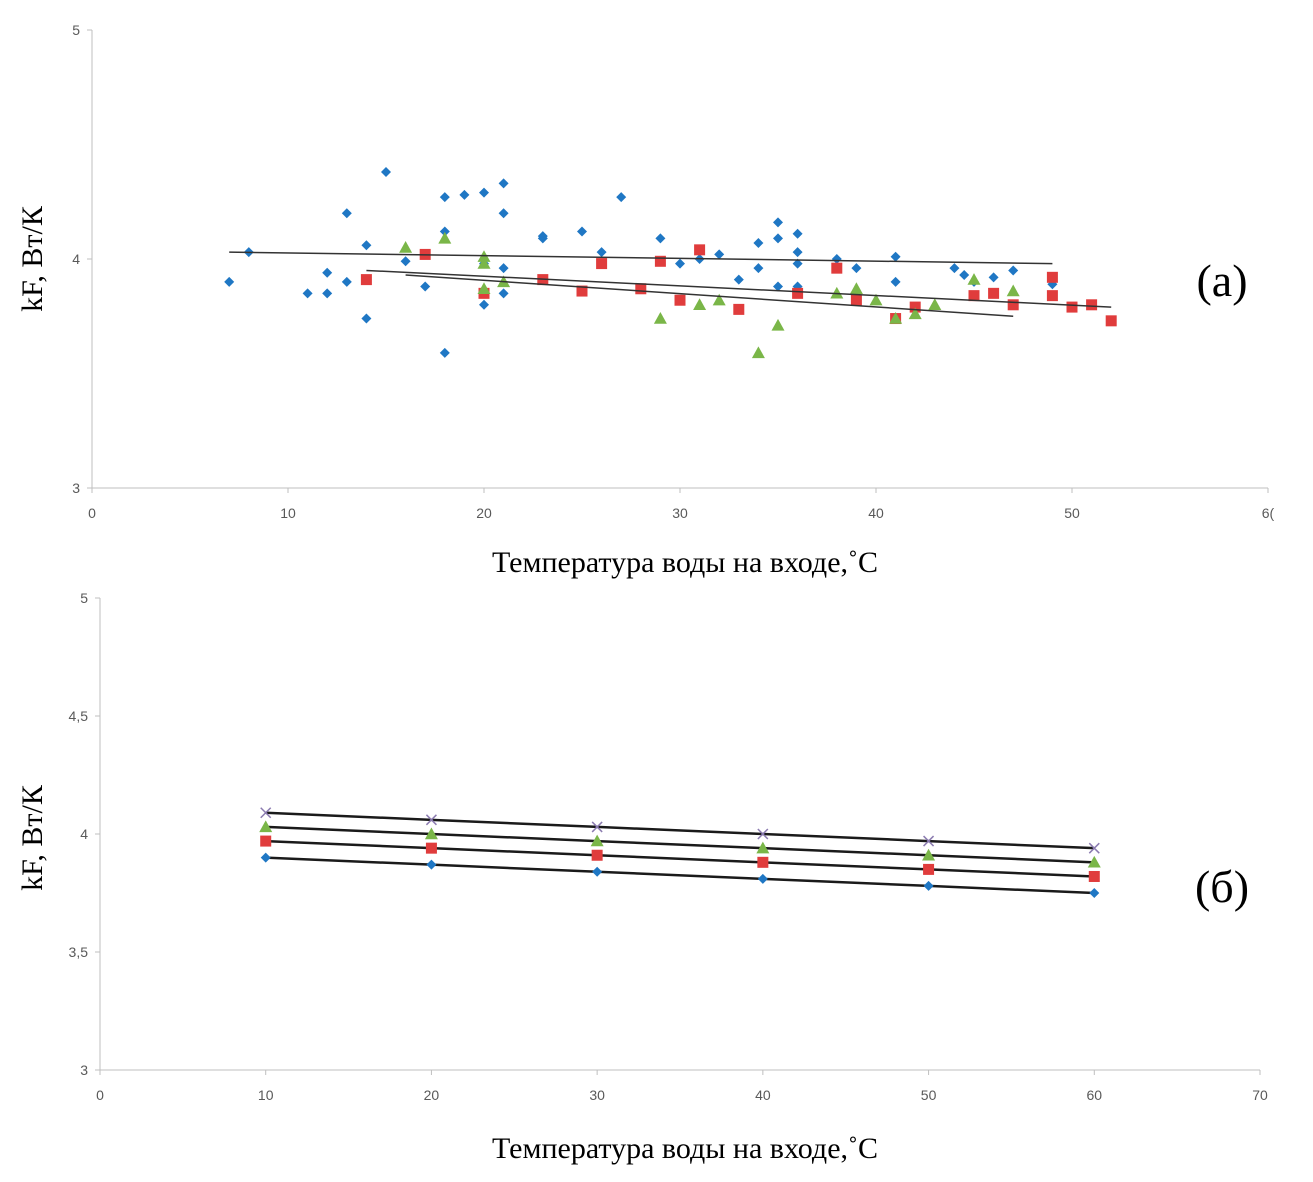 Image resolution: width=1313 pixels, height=1182 pixels. I want to click on x-tick-label: 10, so click(288, 513).